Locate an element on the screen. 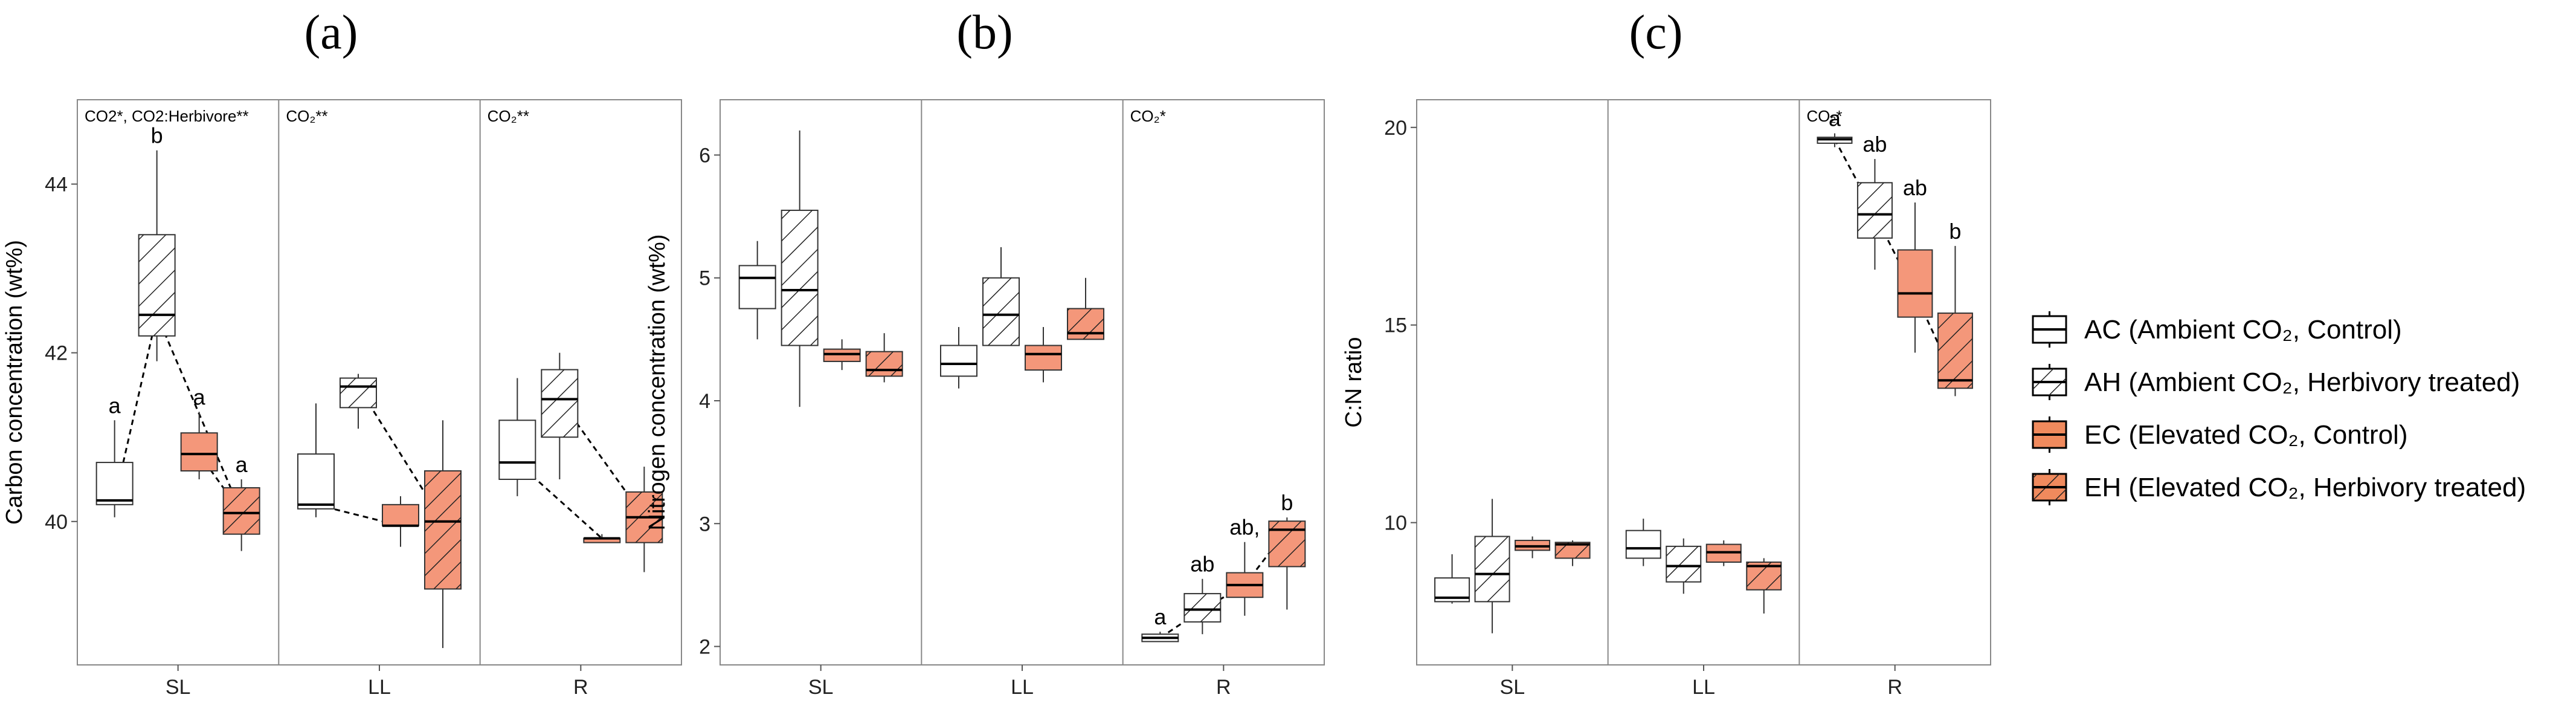 The image size is (2576, 706). panel-letter: (c) is located at coordinates (1656, 32).